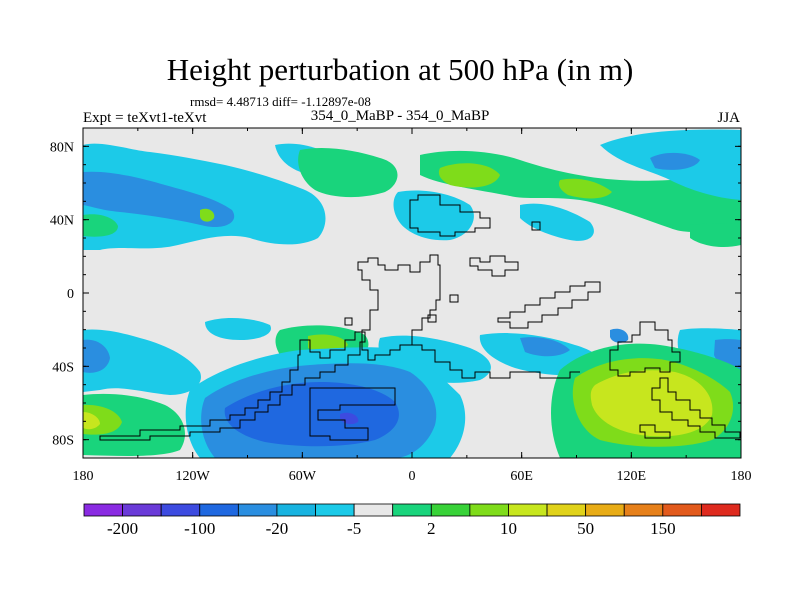 This screenshot has height=600, width=800. What do you see at coordinates (142, 362) in the screenshot?
I see `contour-lightblue-south-west` at bounding box center [142, 362].